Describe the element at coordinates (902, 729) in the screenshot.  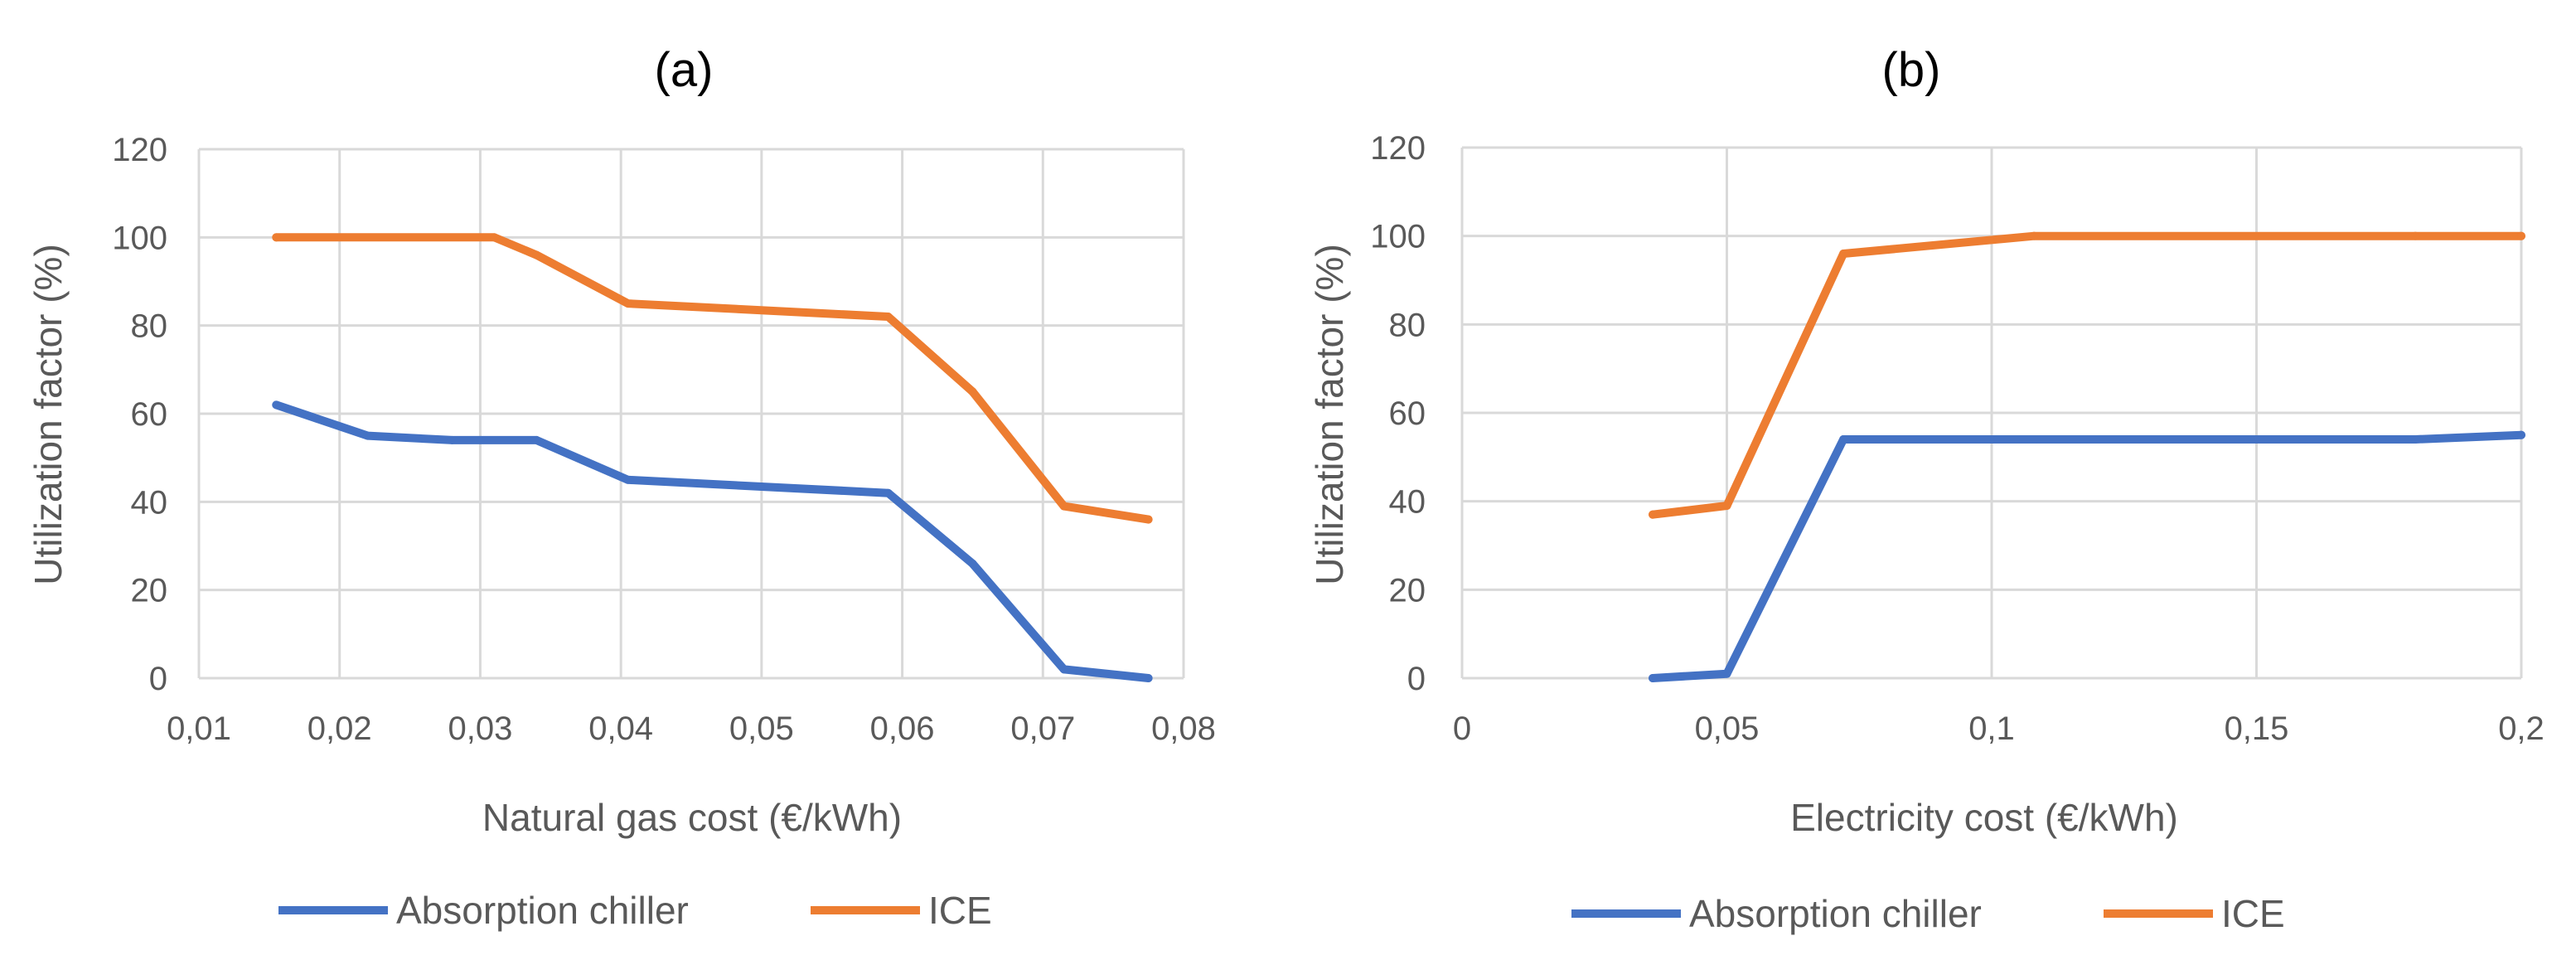
I see `x-tick-label: 0,06` at that location.